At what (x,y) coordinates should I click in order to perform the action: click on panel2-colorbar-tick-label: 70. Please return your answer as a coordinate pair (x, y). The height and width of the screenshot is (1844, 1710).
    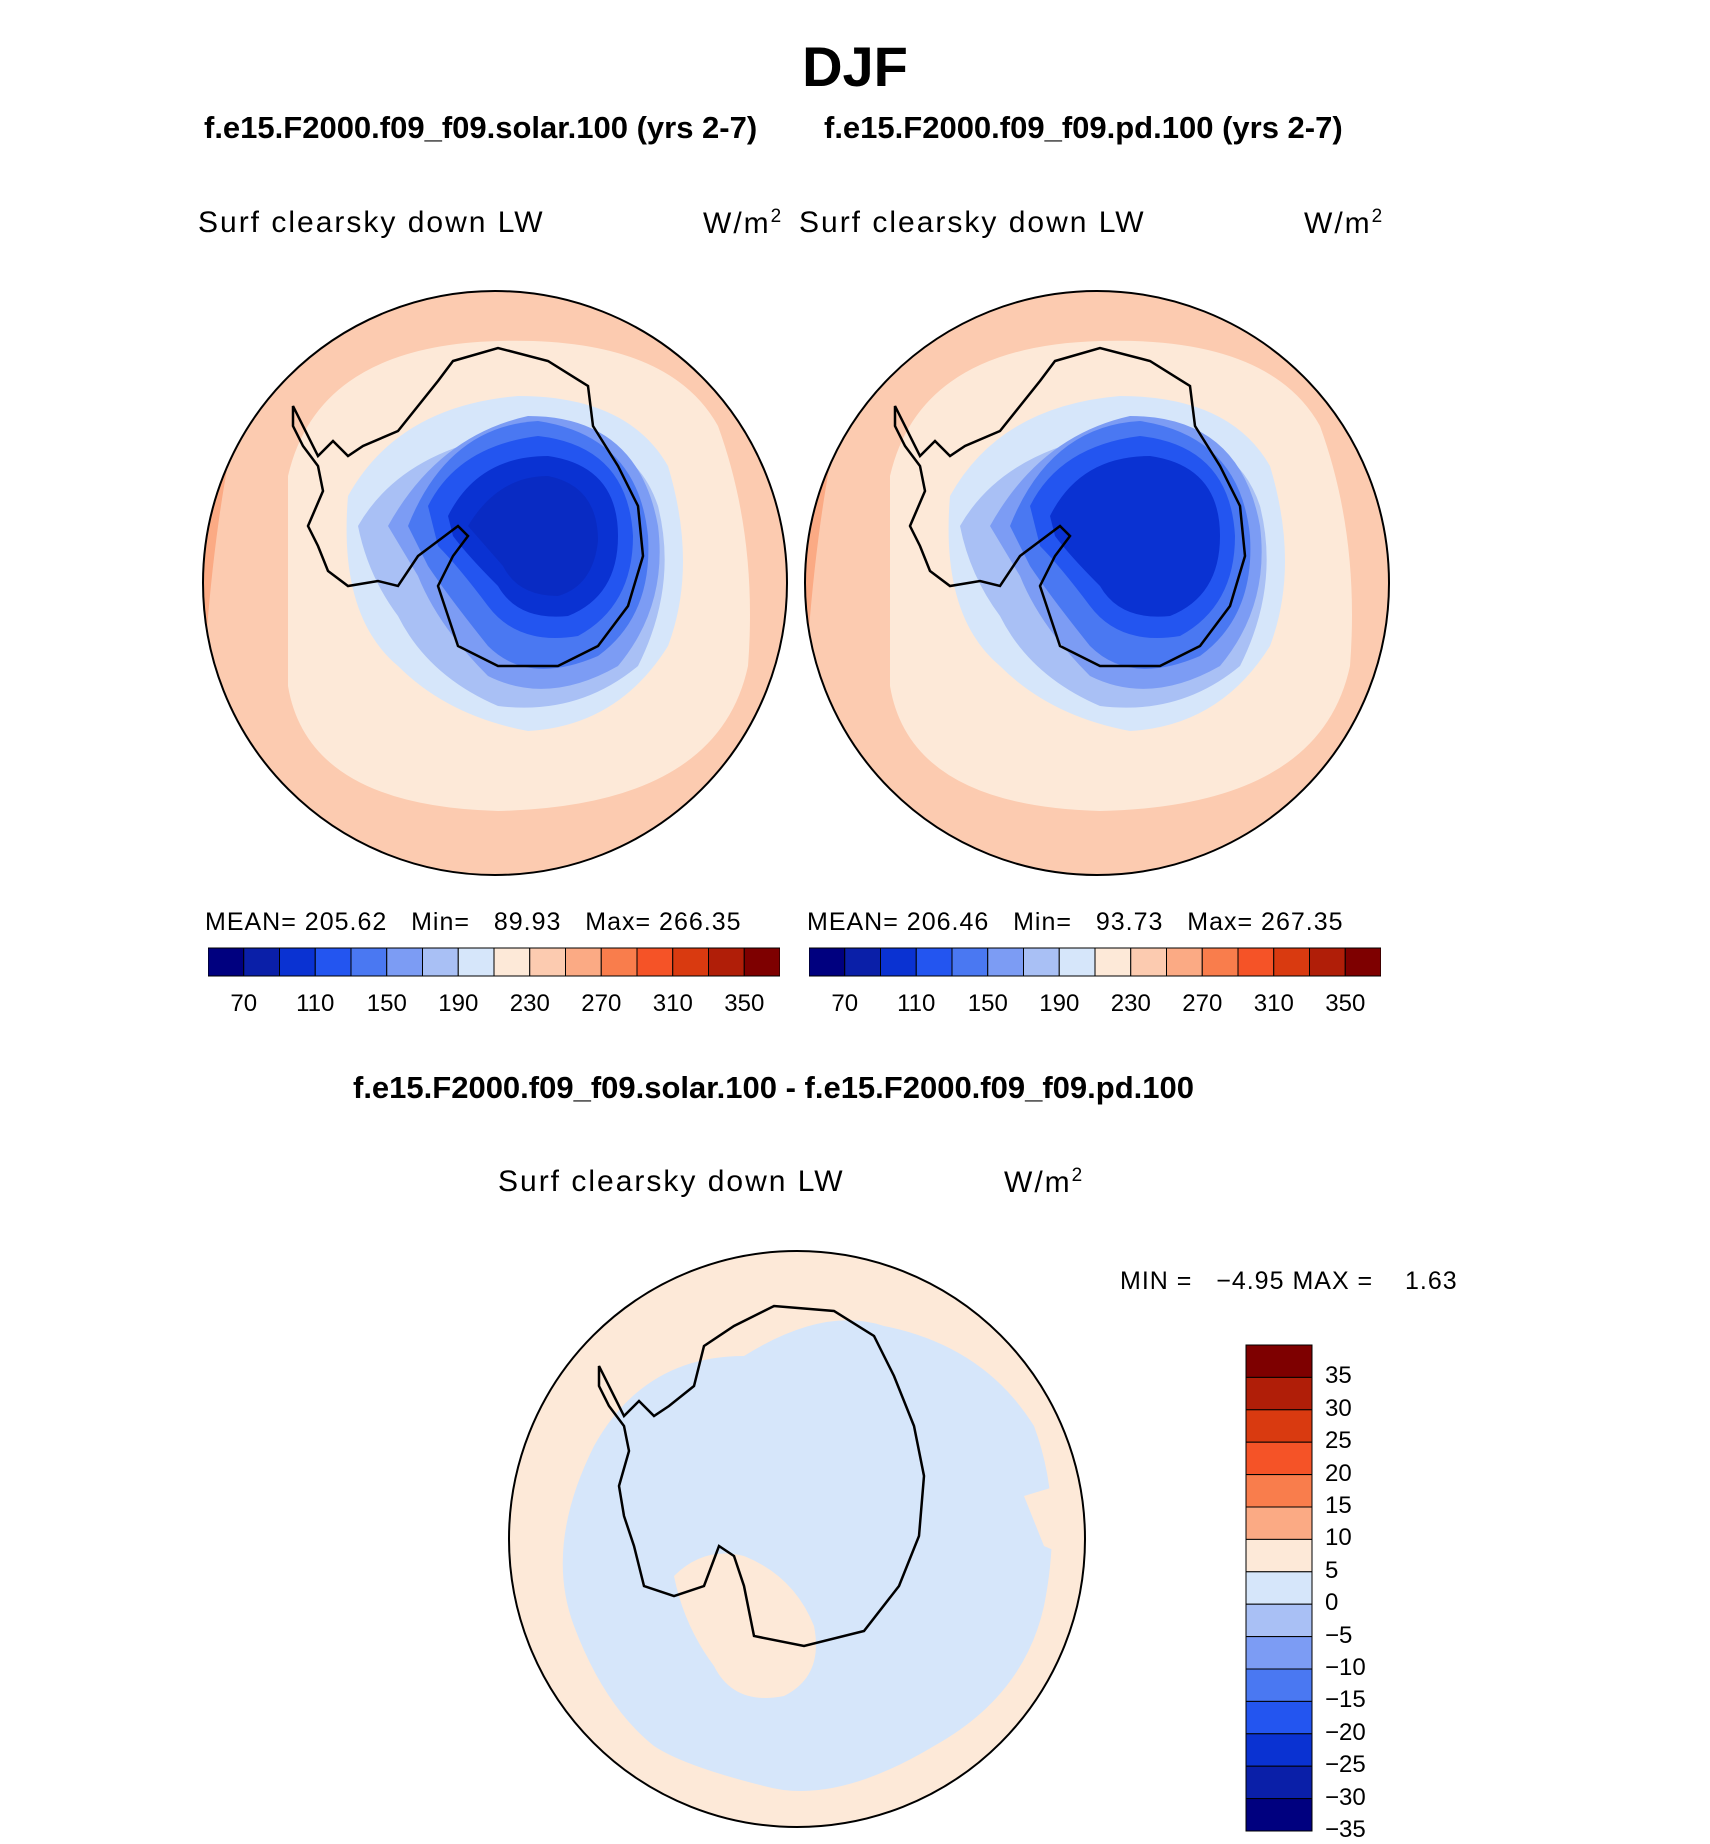
    Looking at the image, I should click on (845, 1003).